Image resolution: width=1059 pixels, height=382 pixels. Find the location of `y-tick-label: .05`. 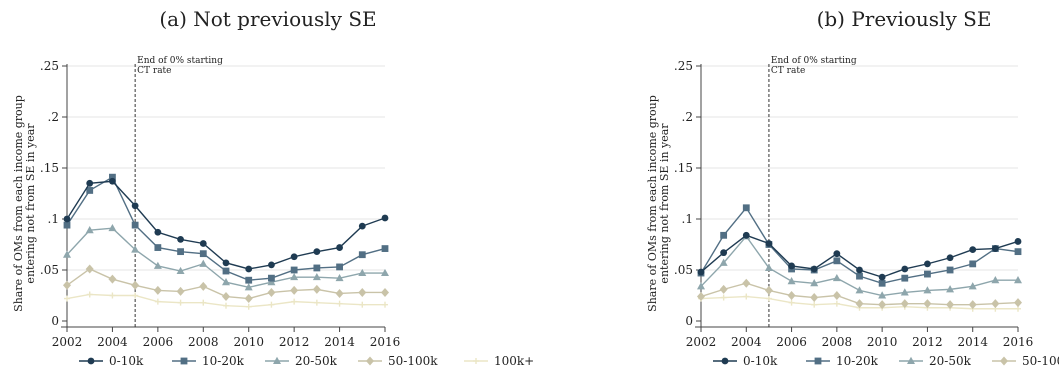

y-tick-label: .05 is located at coordinates (683, 270).